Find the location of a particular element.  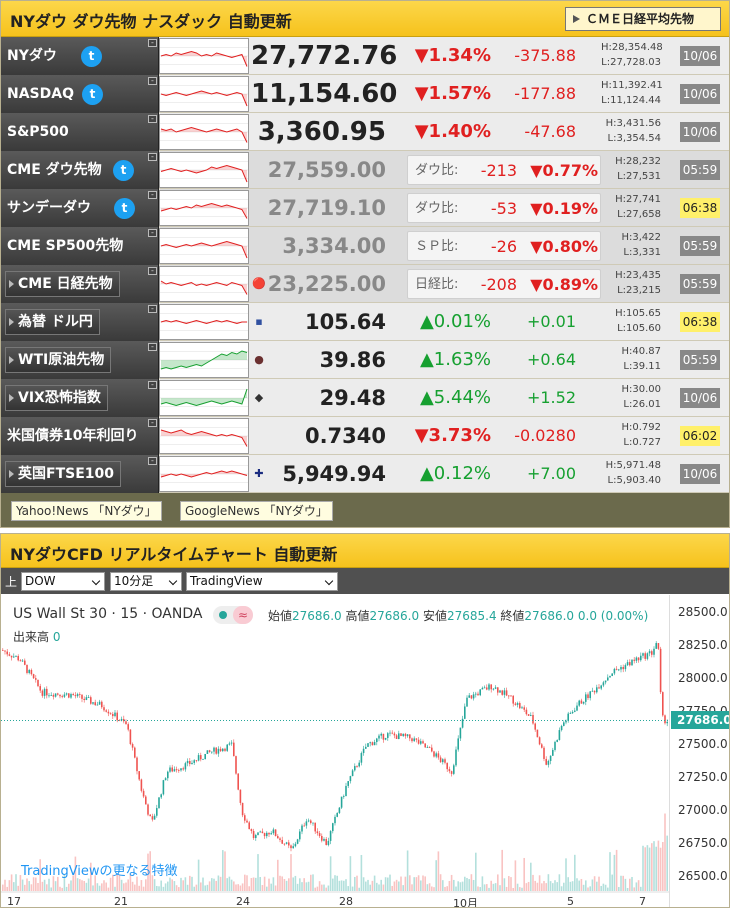

google-news-link: GoogleNews 「NYダウ」 is located at coordinates (256, 511).